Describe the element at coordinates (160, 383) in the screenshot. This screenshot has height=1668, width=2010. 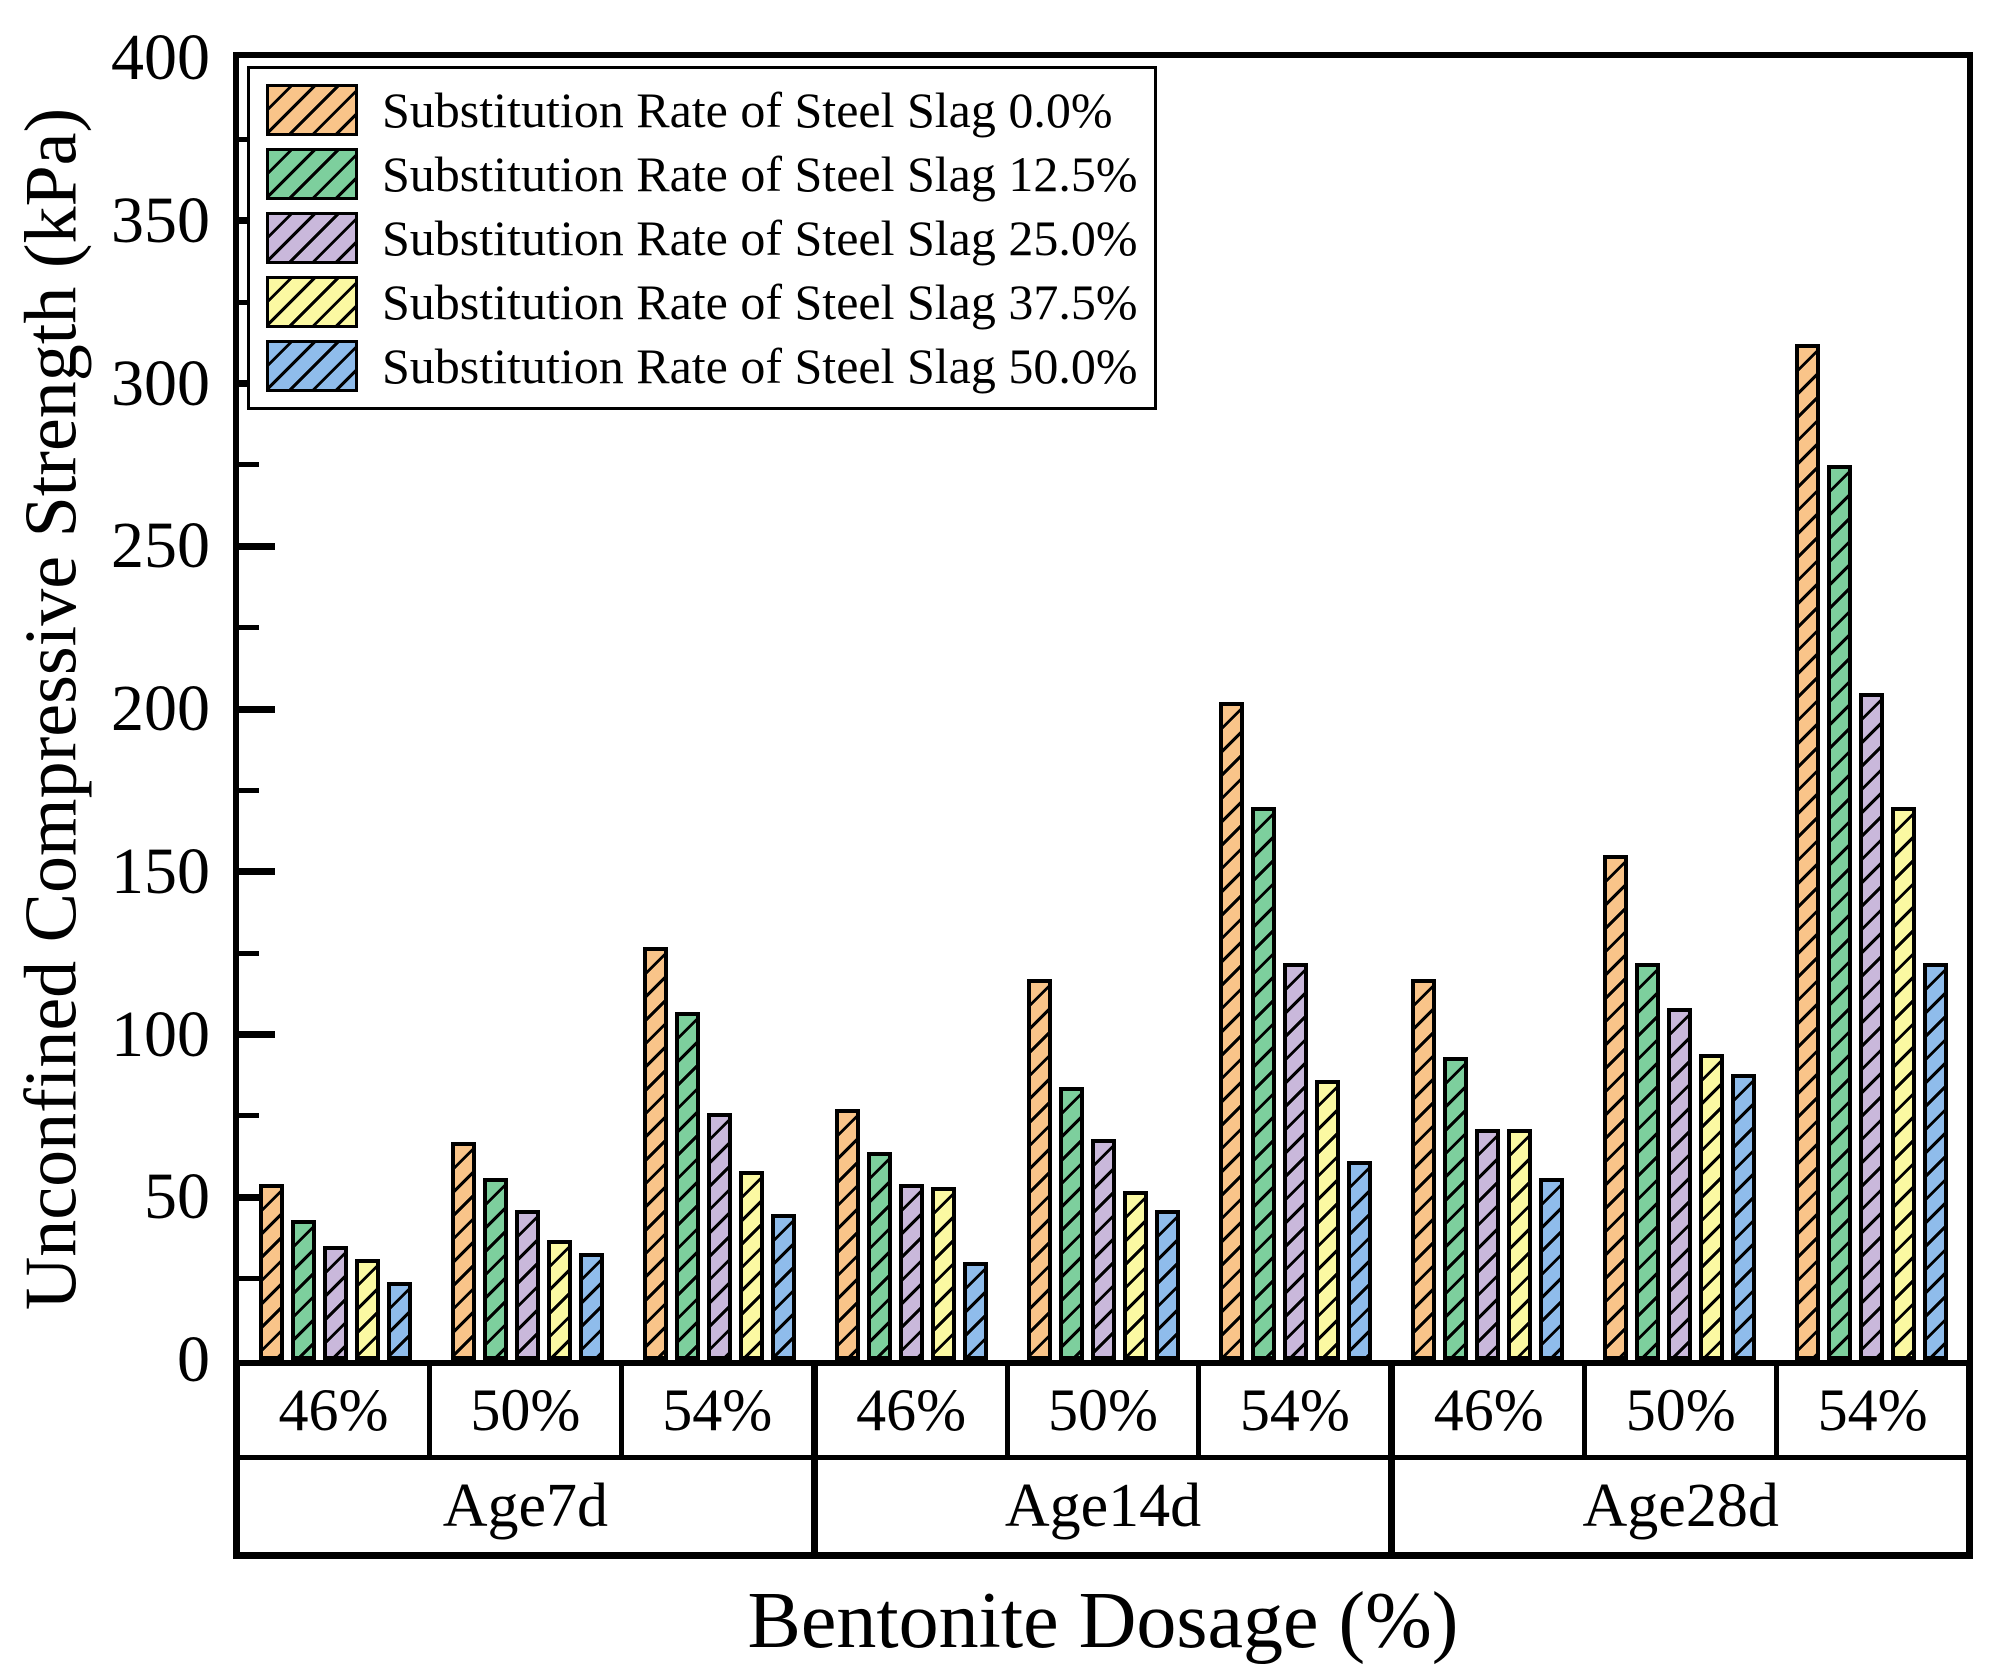
I see `y-tick-label: 300` at that location.